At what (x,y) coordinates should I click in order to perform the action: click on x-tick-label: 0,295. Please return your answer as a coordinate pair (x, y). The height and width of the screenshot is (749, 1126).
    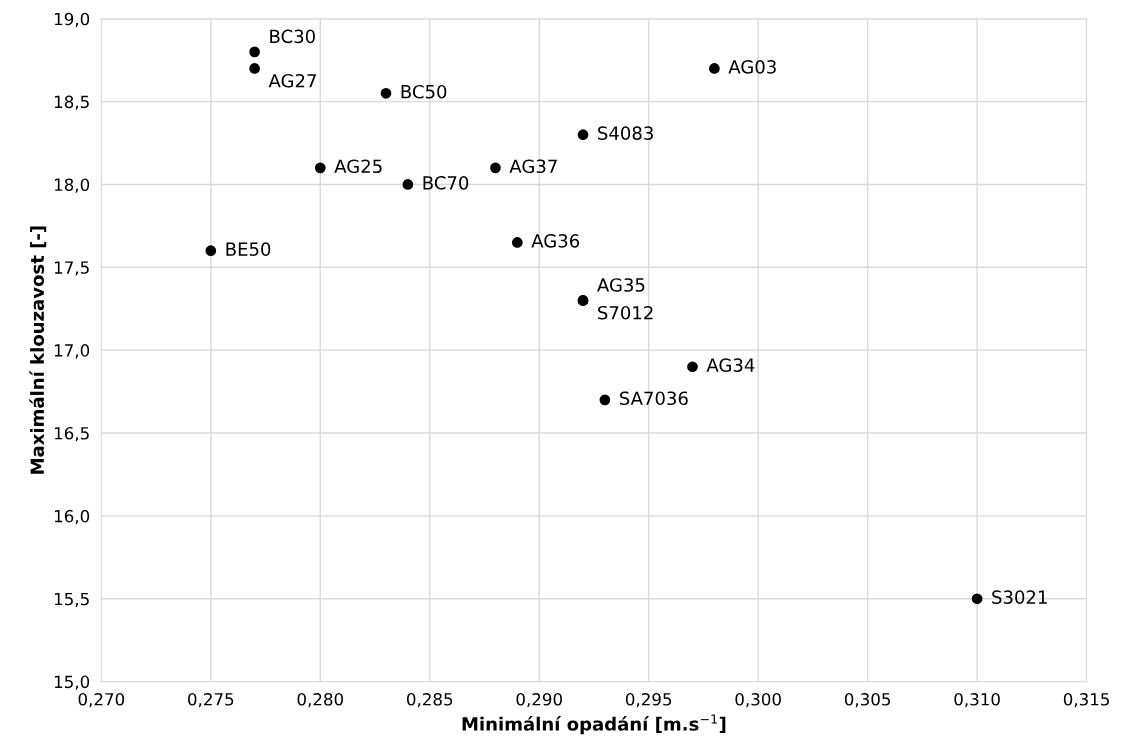
    Looking at the image, I should click on (648, 700).